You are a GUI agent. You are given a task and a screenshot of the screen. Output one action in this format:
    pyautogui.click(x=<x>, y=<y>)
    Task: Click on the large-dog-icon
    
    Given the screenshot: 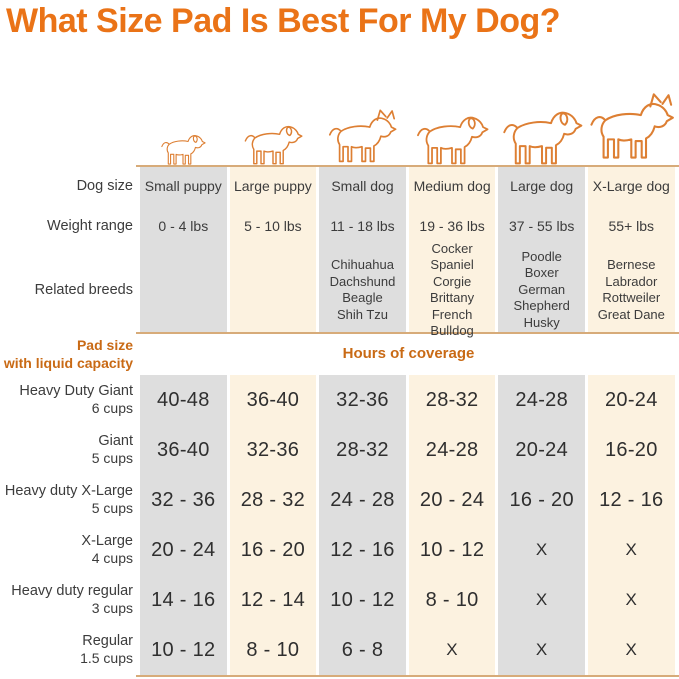 What is the action you would take?
    pyautogui.click(x=541, y=133)
    